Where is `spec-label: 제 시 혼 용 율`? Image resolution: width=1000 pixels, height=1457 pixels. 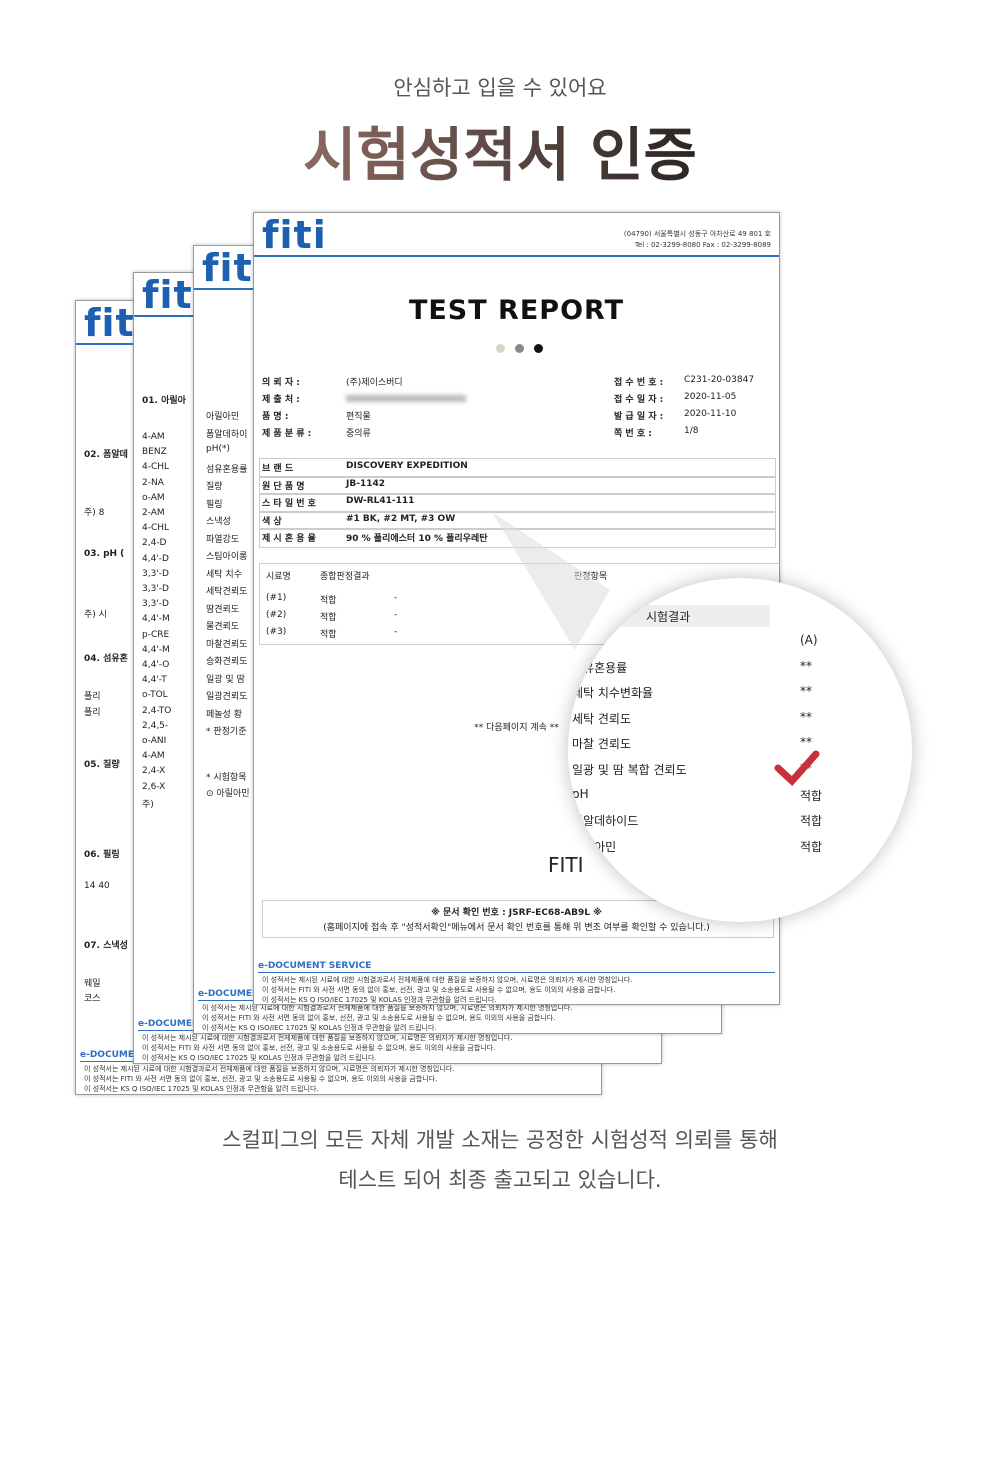
spec-label: 제 시 혼 용 율 is located at coordinates (289, 539).